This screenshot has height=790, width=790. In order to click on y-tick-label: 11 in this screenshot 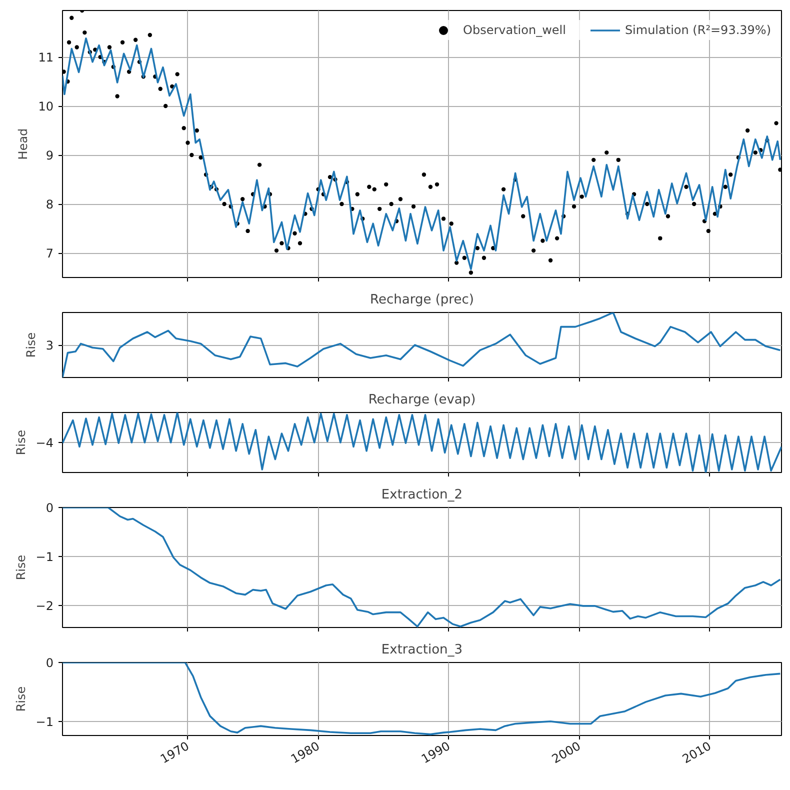, I will do `click(46, 57)`.